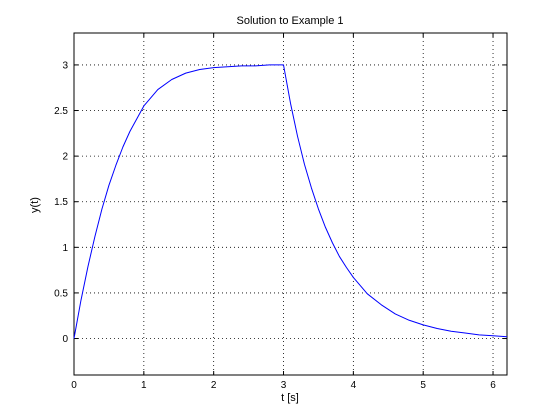 The width and height of the screenshot is (560, 420). I want to click on y-tick-label: 1.5, so click(61, 202).